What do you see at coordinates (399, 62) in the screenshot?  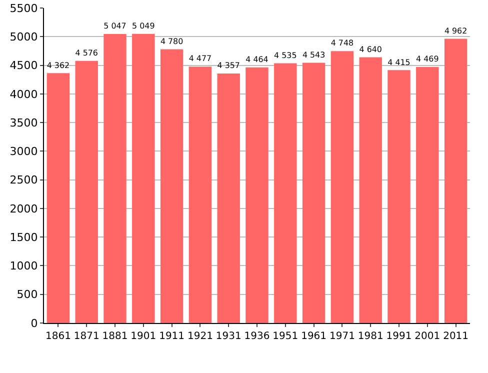 I see `data-label: 4 415` at bounding box center [399, 62].